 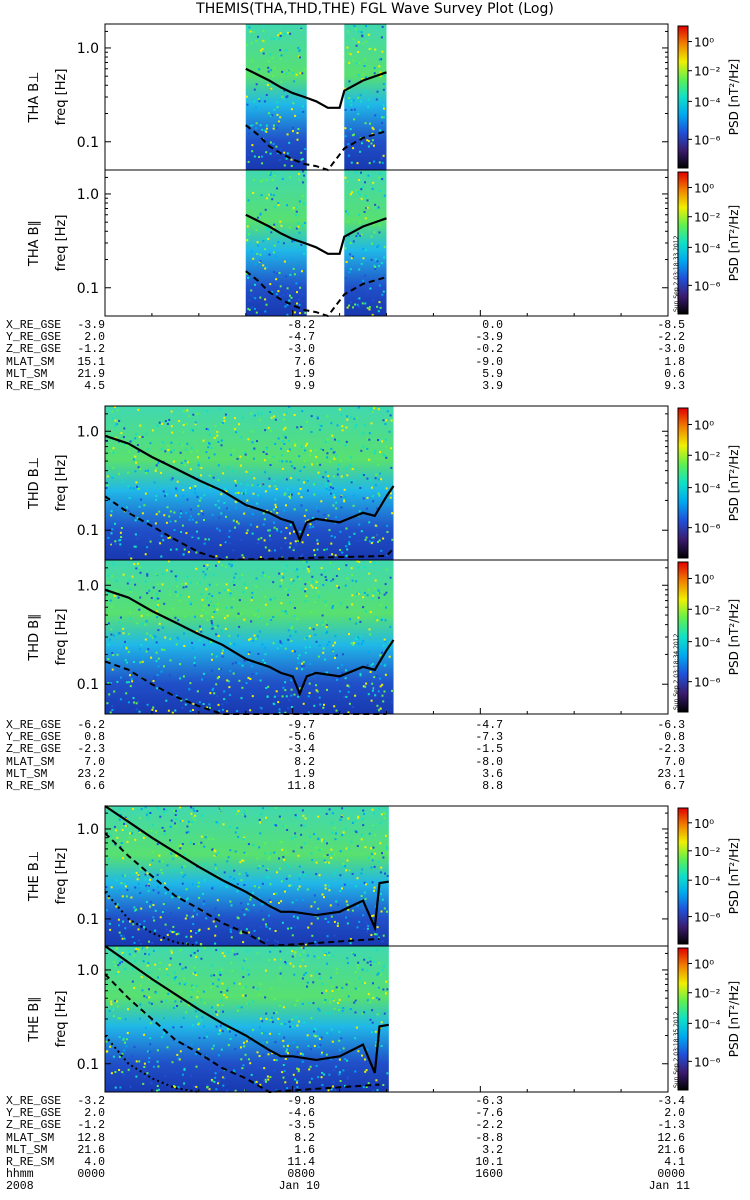 What do you see at coordinates (301, 325) in the screenshot?
I see `ephemeris-value: -8.2` at bounding box center [301, 325].